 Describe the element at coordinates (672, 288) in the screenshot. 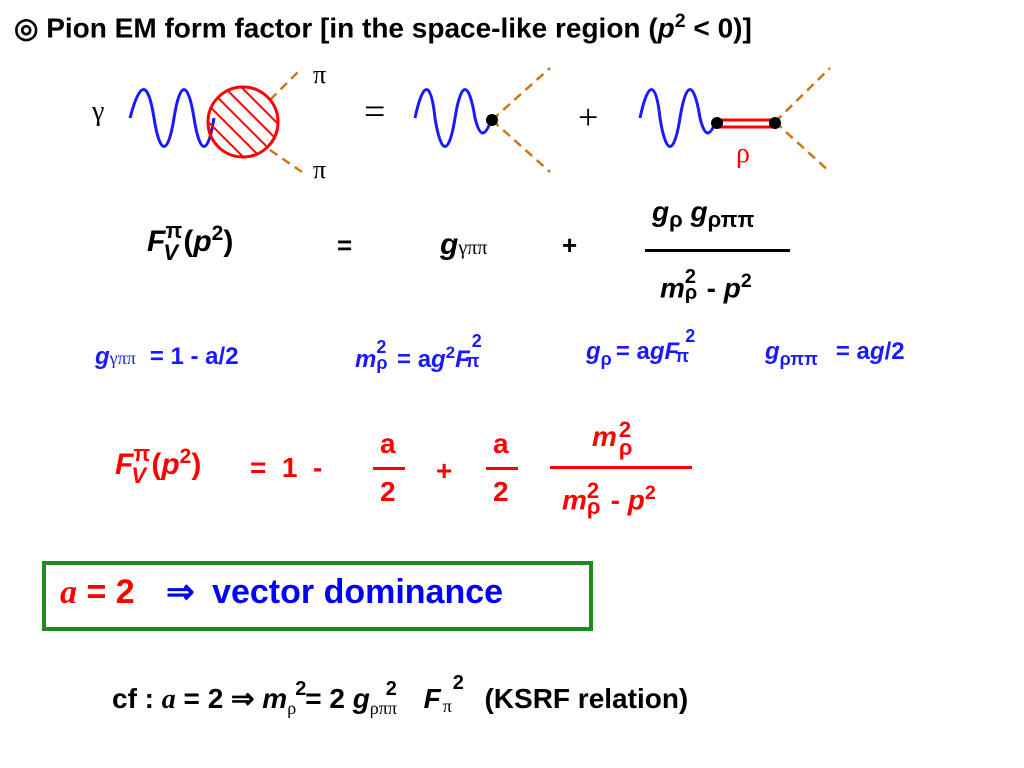

I see `eq1-den-m: m` at that location.